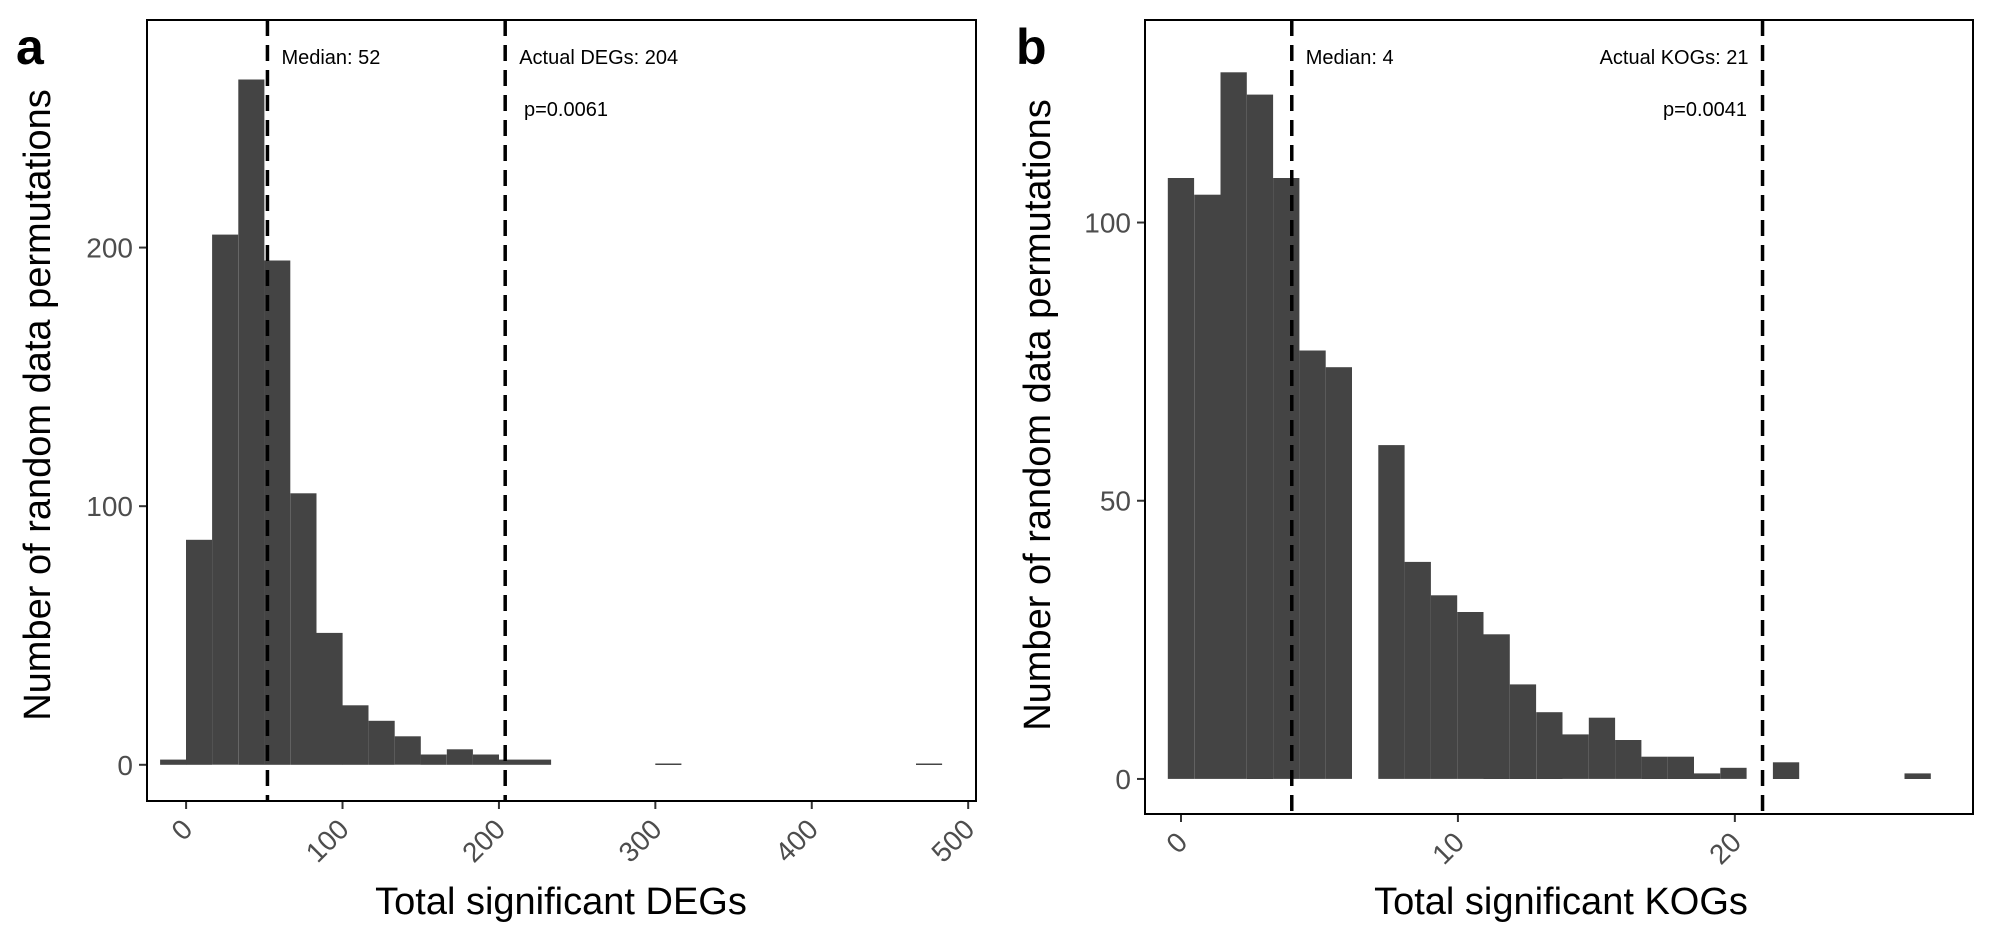 Image resolution: width=1996 pixels, height=944 pixels. Describe the element at coordinates (952, 840) in the screenshot. I see `x-tick-label: 500` at that location.